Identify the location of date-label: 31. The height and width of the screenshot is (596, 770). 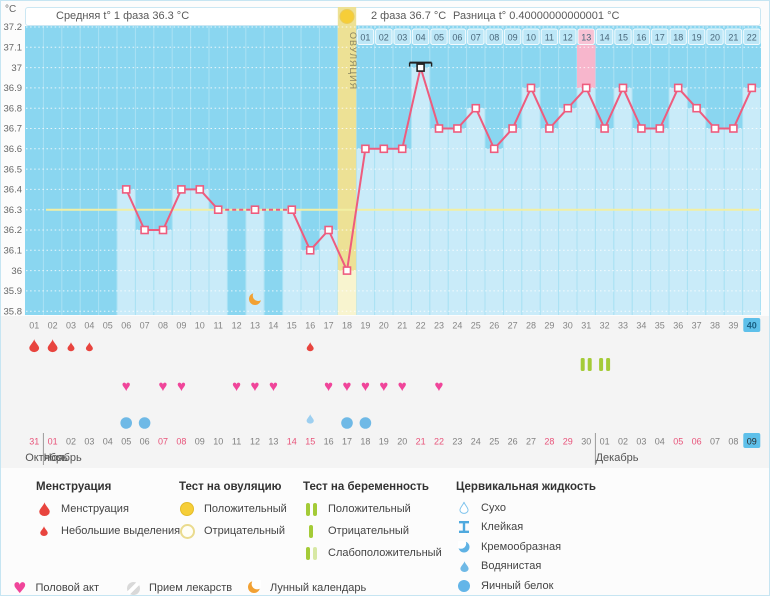
(34, 442).